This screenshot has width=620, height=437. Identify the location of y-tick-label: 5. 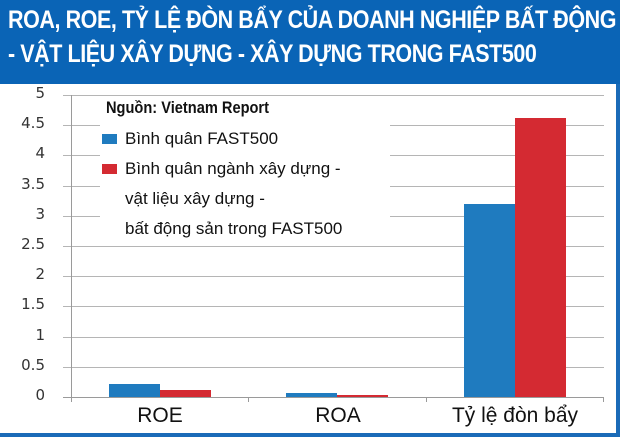
(40, 93).